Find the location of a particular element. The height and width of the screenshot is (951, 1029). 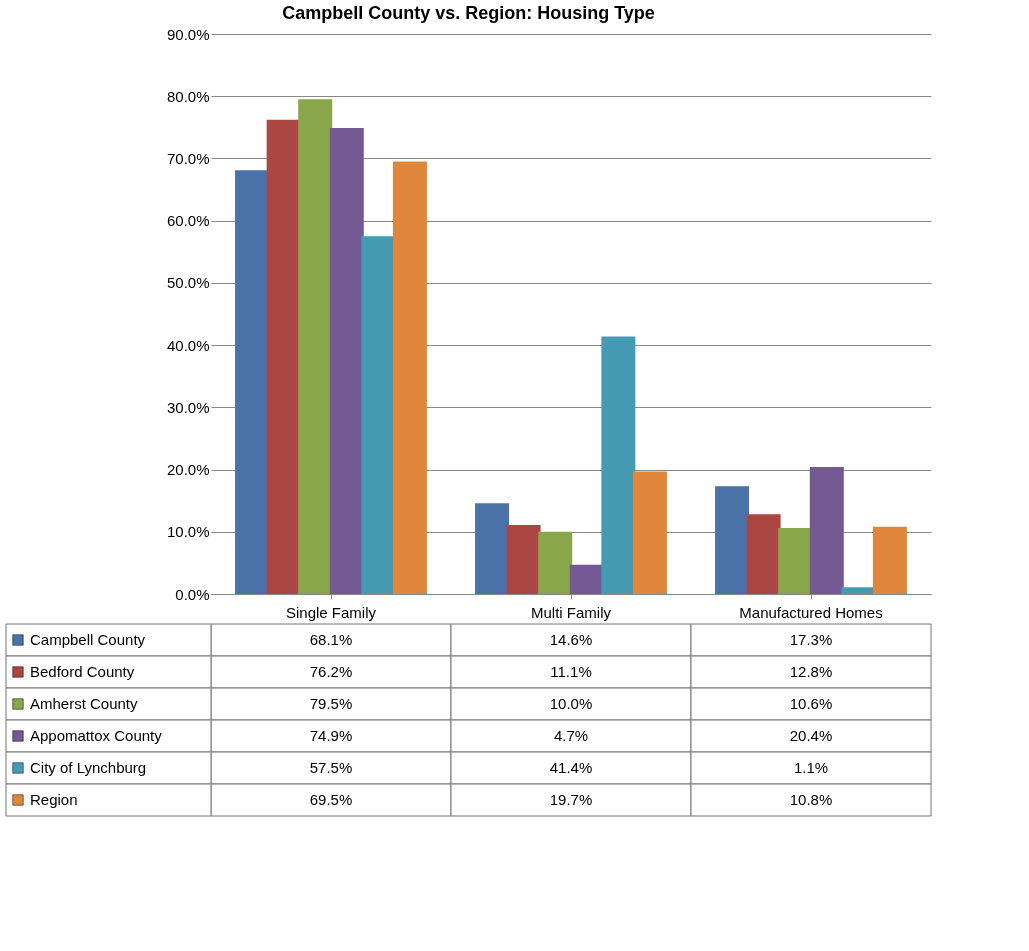

data-label: 41.4% is located at coordinates (571, 767).